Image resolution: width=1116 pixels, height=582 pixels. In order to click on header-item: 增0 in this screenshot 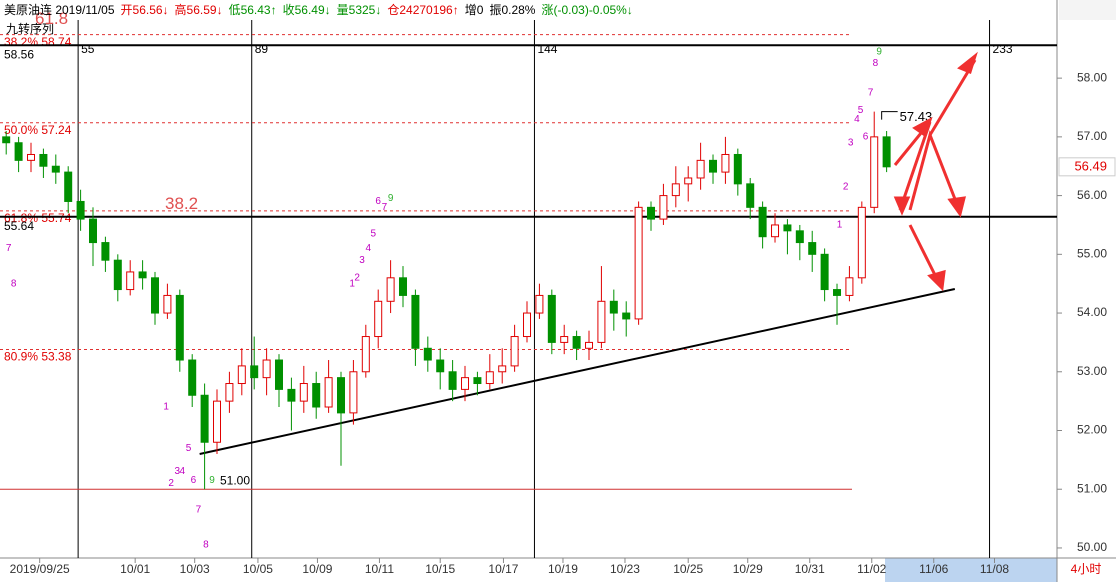, I will do `click(474, 10)`.